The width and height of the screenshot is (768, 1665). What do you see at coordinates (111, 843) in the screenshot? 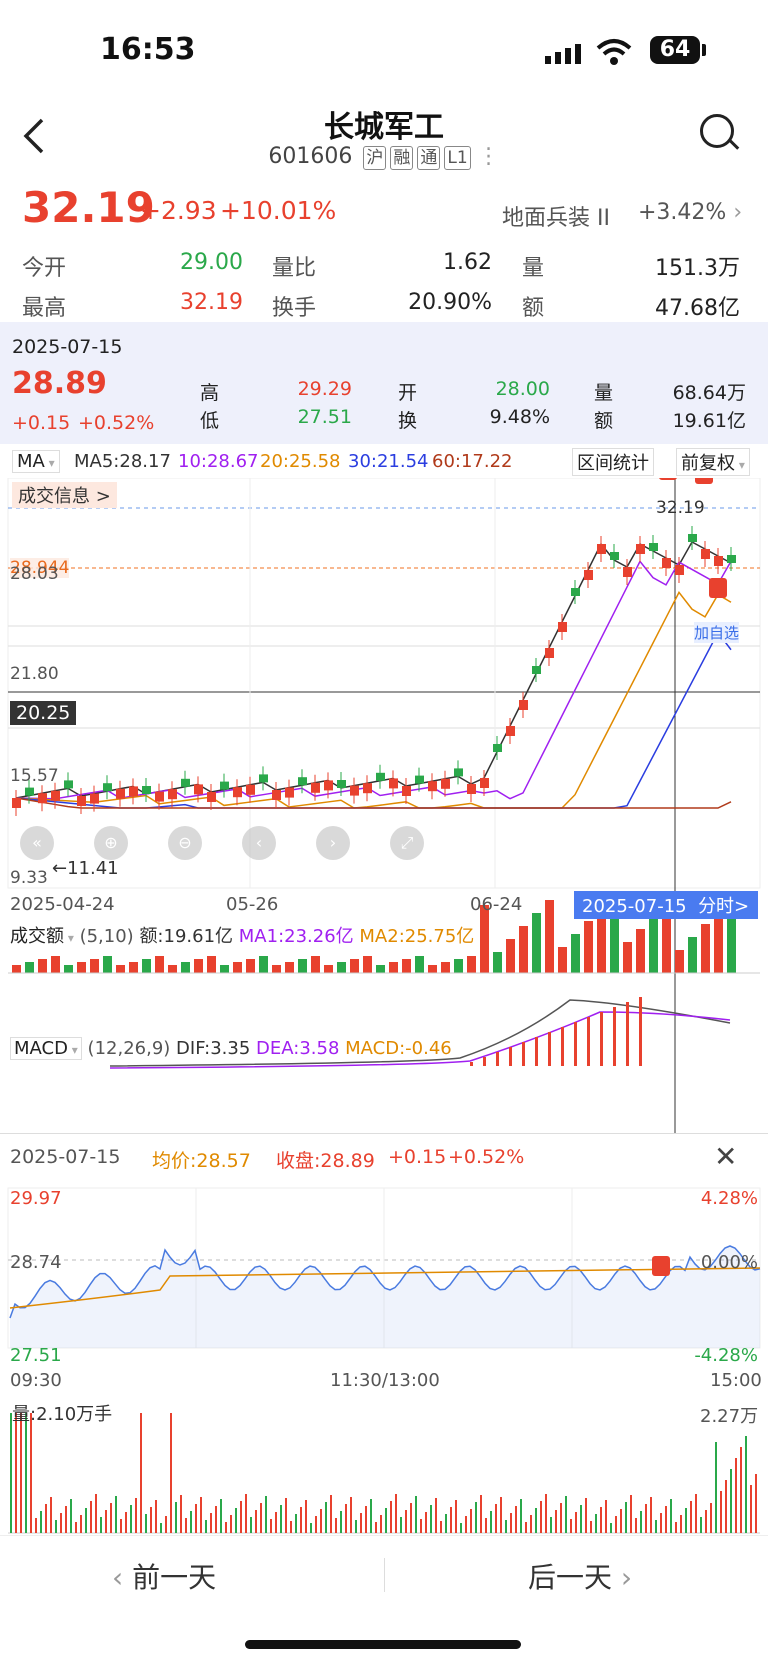
I see `zoom-in-icon: ⊕` at bounding box center [111, 843].